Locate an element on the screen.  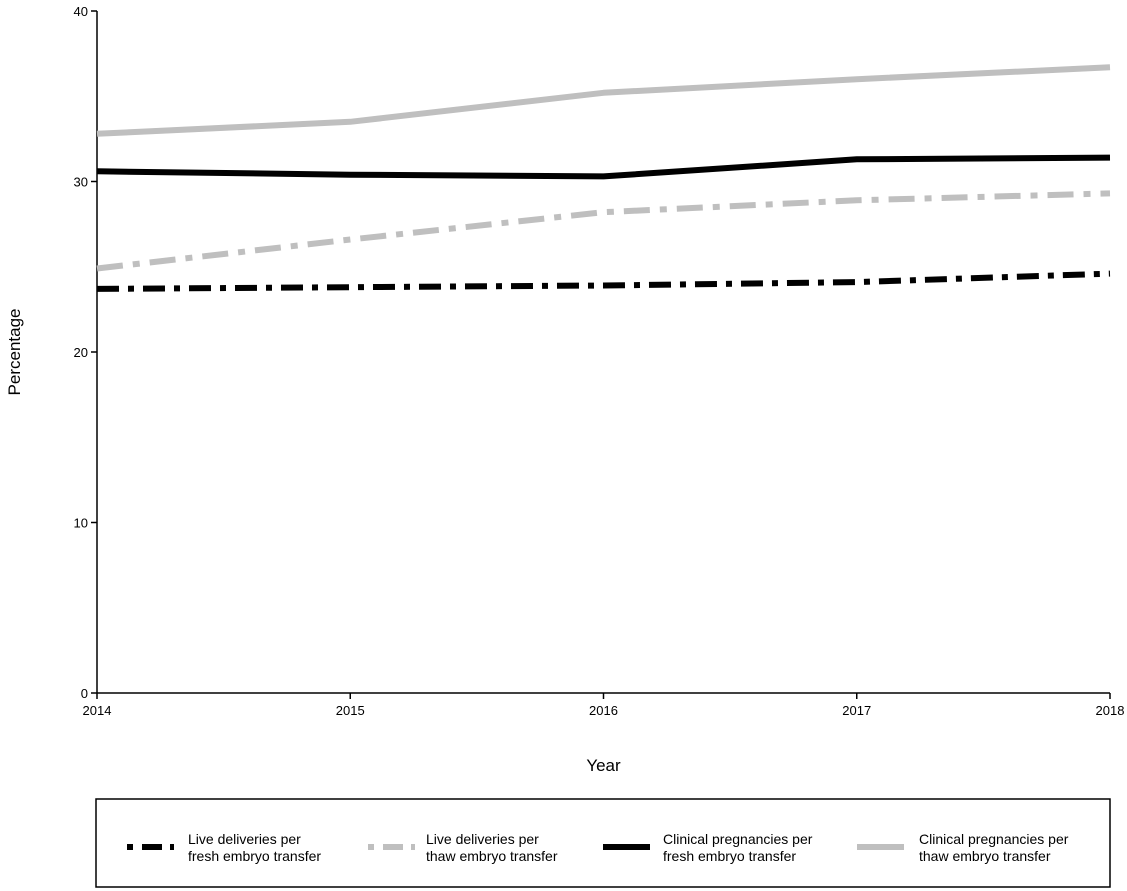
legend-box is located at coordinates (603, 843).